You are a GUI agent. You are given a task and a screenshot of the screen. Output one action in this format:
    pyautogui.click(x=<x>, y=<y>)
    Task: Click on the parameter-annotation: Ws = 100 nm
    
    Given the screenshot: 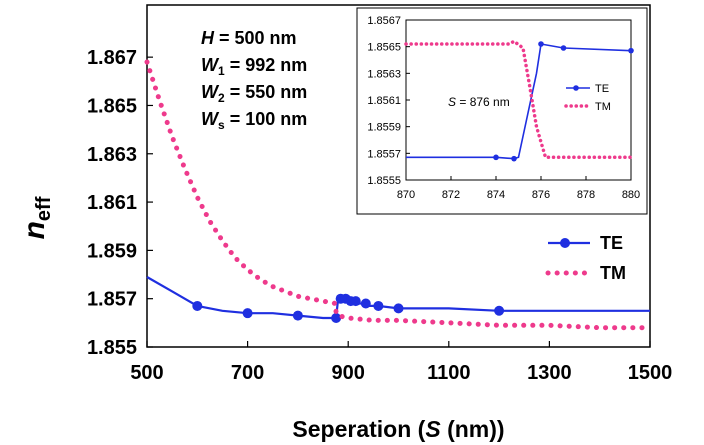 What is the action you would take?
    pyautogui.click(x=254, y=120)
    